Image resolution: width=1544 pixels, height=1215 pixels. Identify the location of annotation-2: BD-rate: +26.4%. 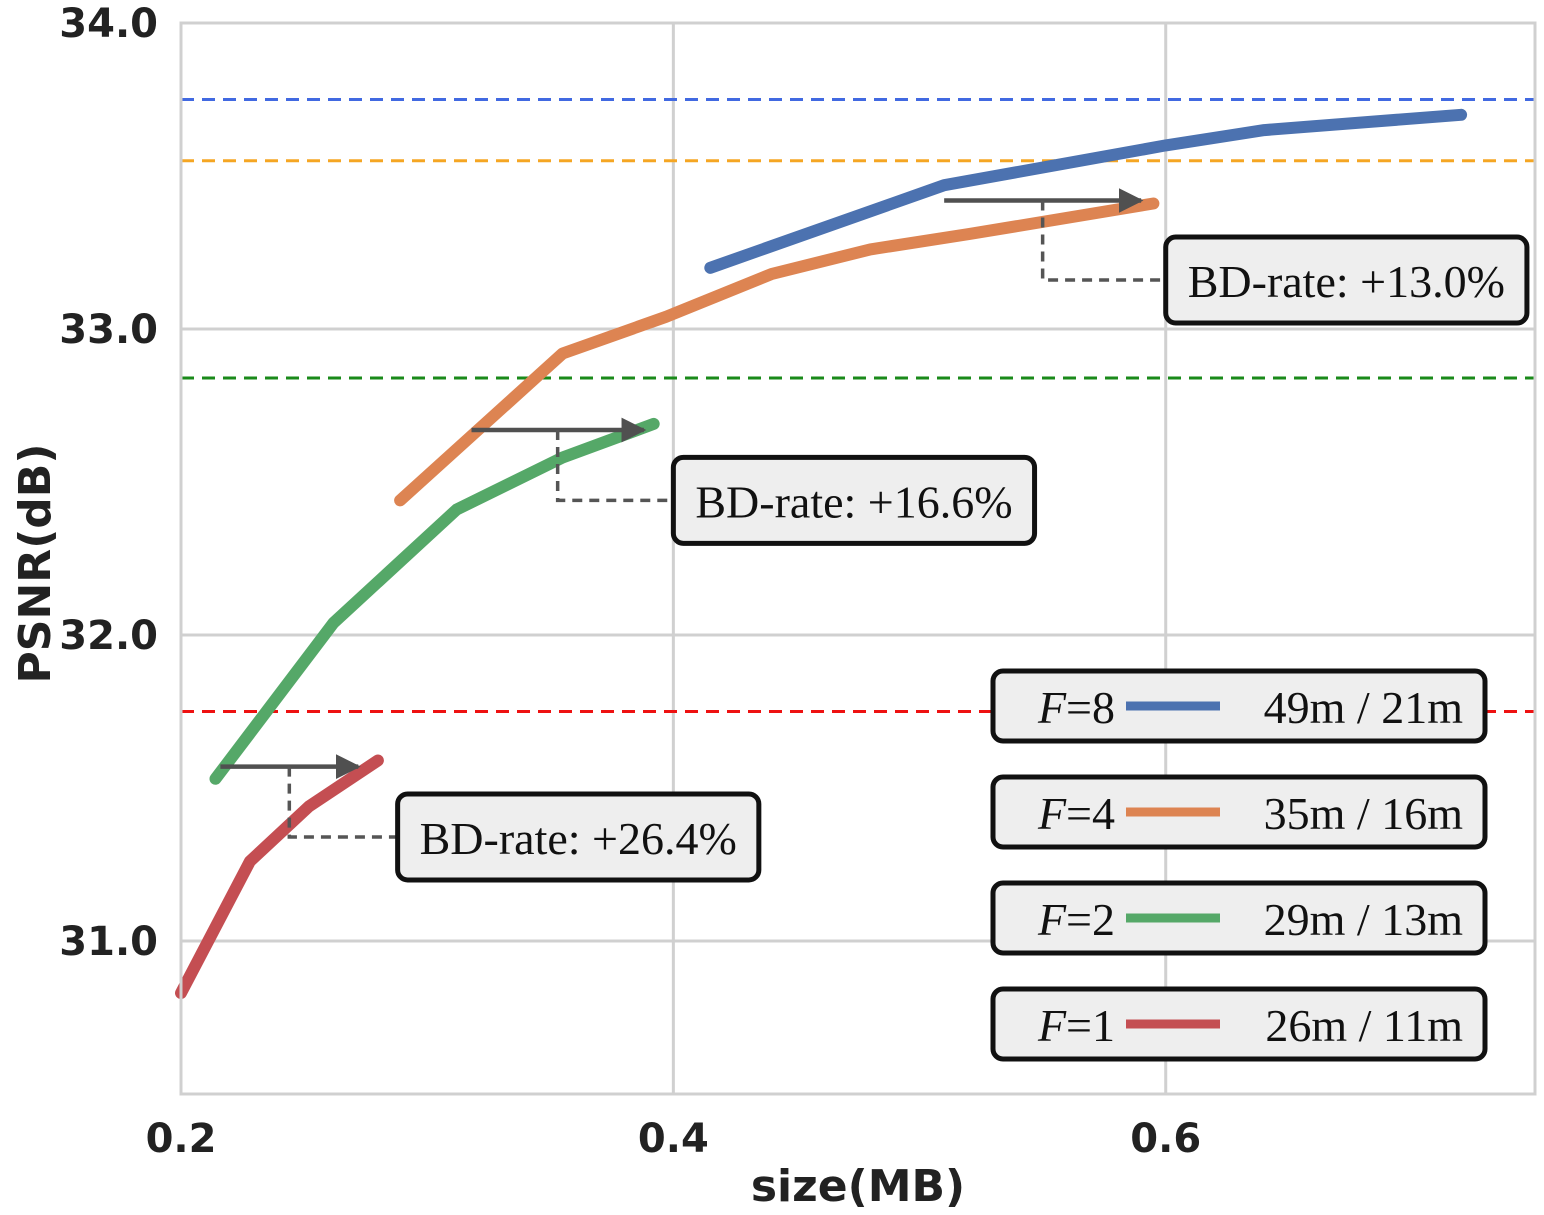
(578, 837).